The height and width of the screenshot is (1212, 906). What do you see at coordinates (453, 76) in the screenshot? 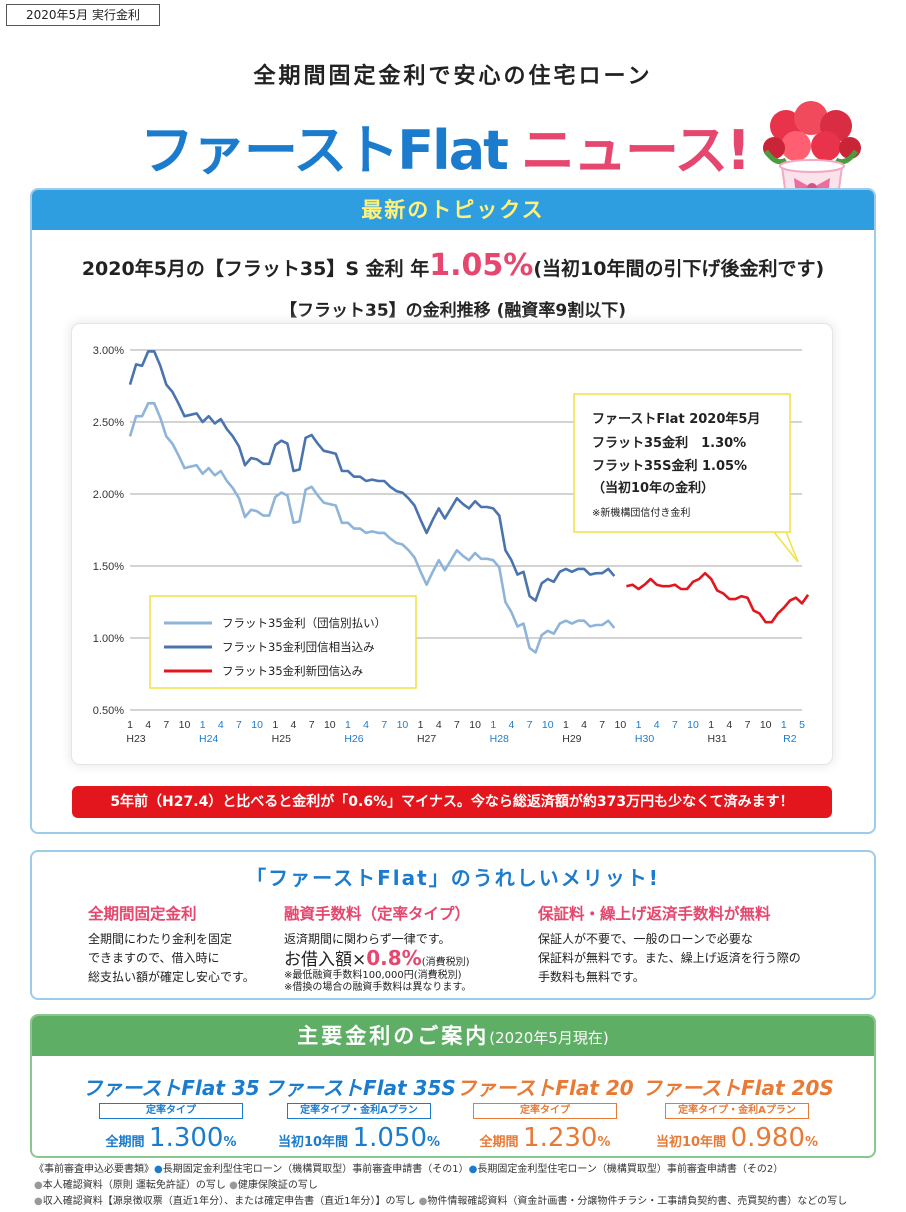
I see `page-subtitle: 全期間固定金利で安心の住宅ローン` at bounding box center [453, 76].